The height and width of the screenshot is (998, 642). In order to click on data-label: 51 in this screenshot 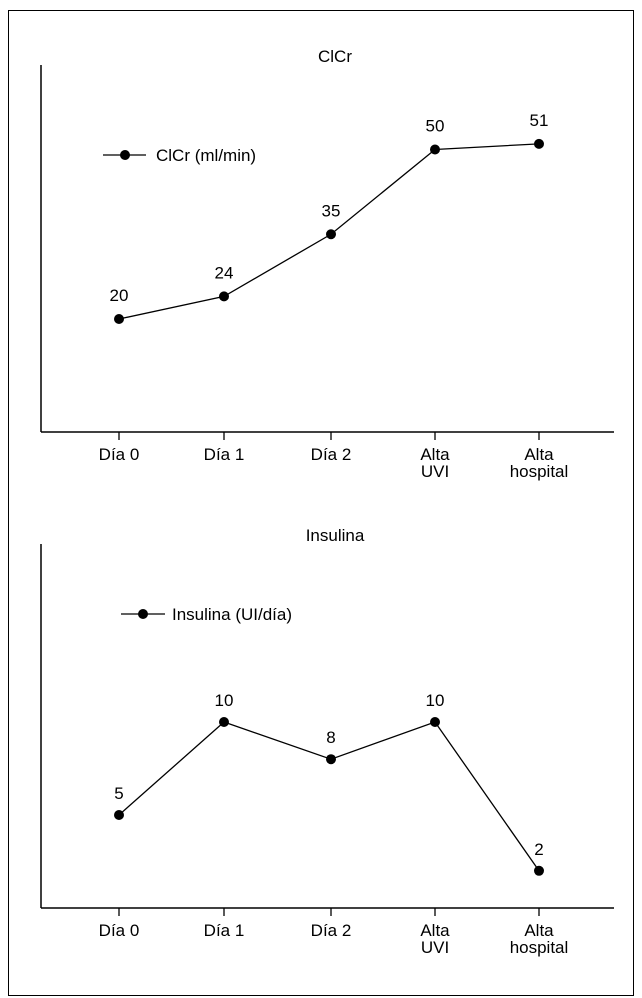, I will do `click(539, 120)`.